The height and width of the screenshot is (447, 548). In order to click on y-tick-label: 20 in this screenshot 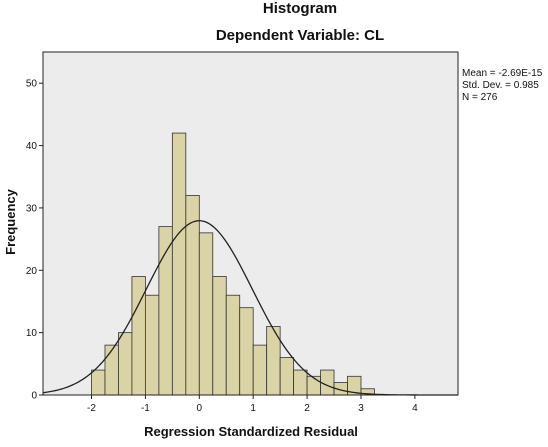, I will do `click(32, 271)`.